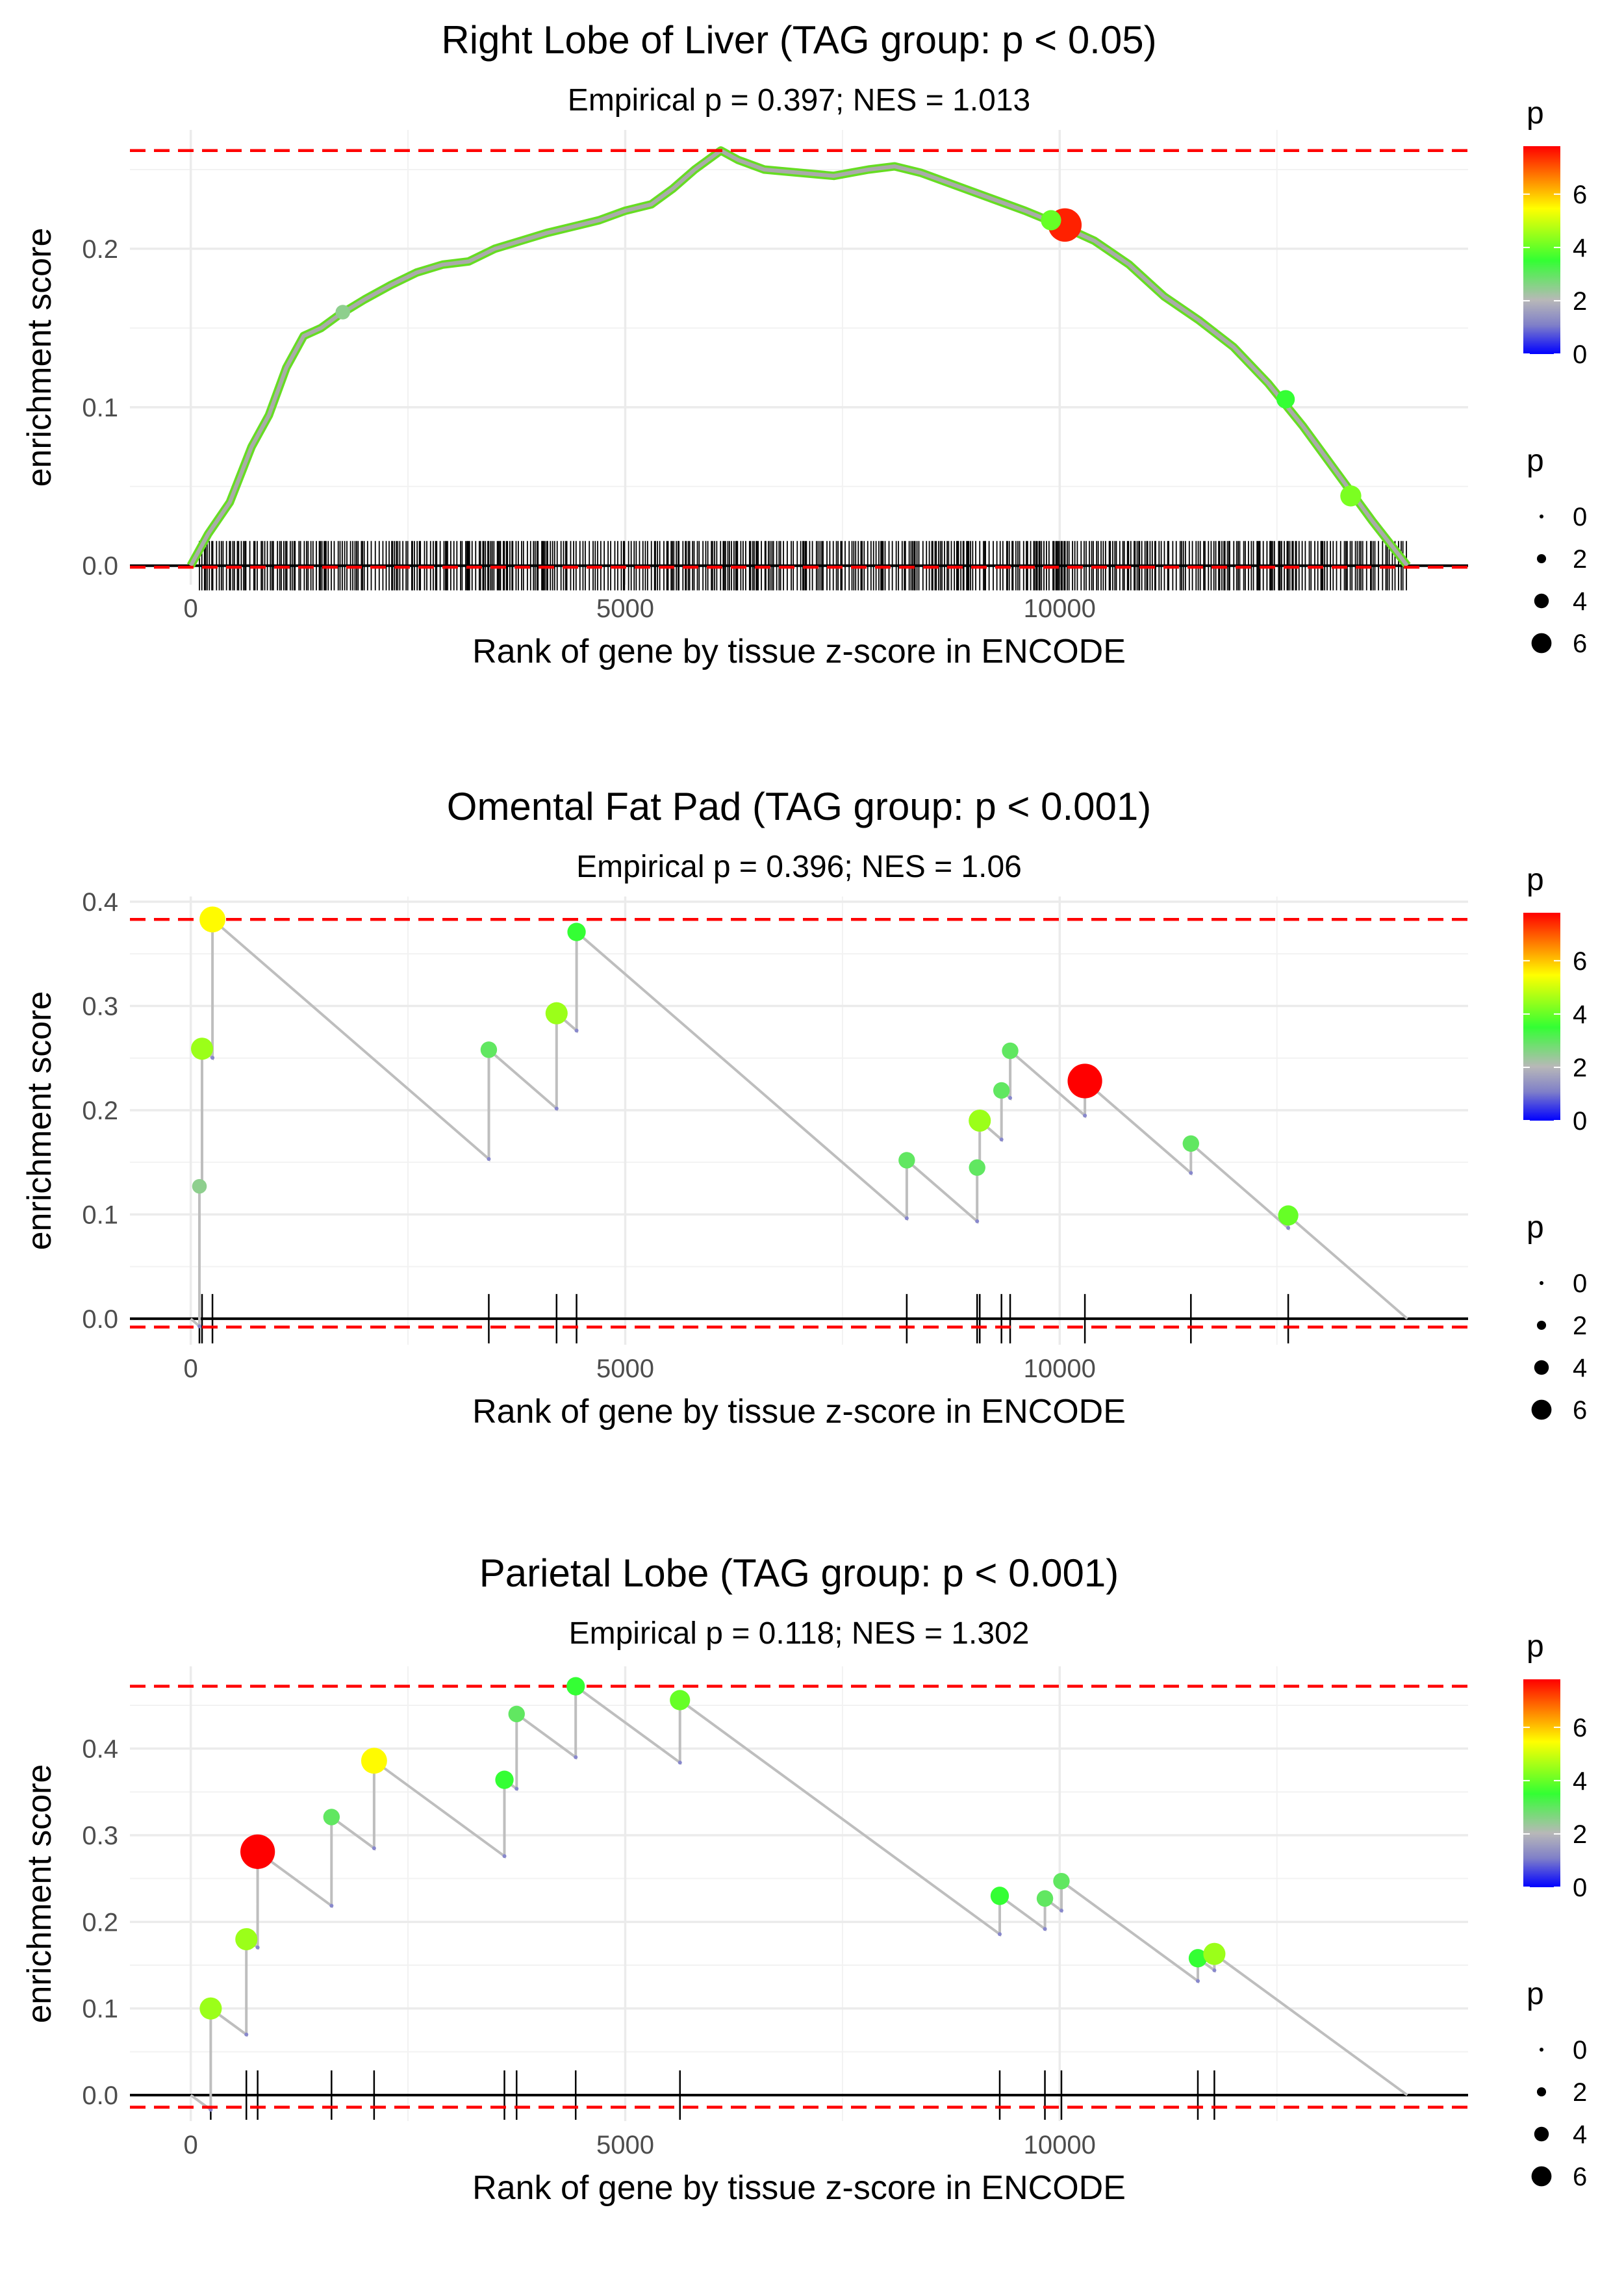  Describe the element at coordinates (799, 1634) in the screenshot. I see `chart-subtitle: Empirical p = 0.118; NES = 1.302` at that location.